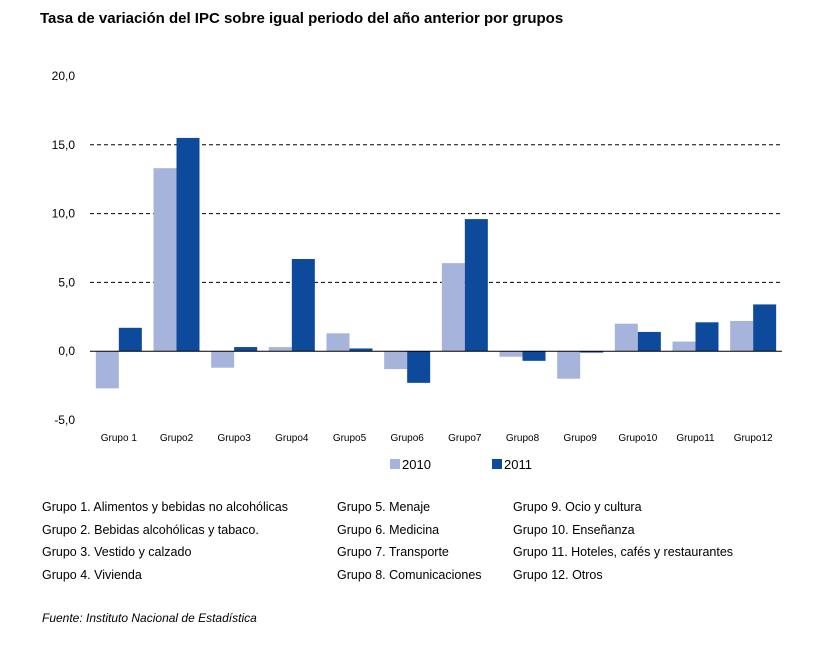  What do you see at coordinates (64, 214) in the screenshot?
I see `y-tick-label: 10,0` at bounding box center [64, 214].